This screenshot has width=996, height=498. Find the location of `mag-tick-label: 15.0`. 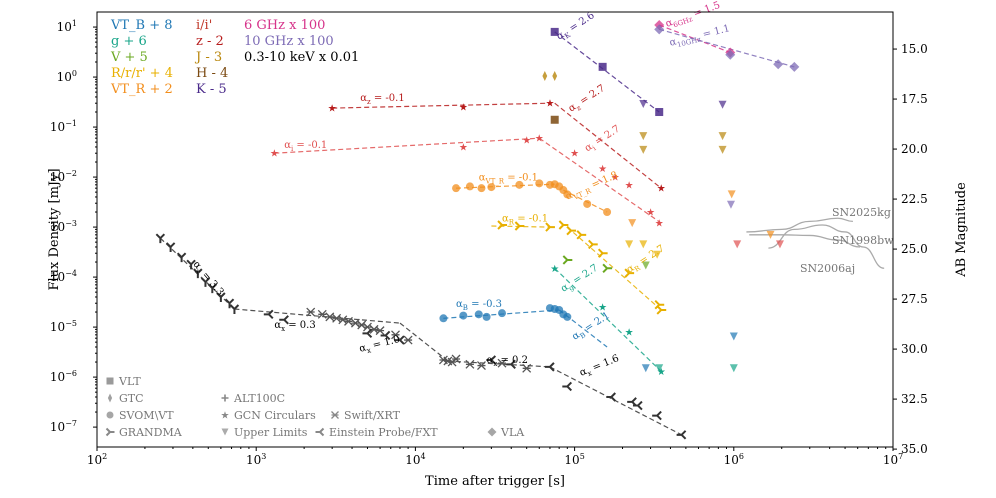

mag-tick-label: 15.0 is located at coordinates (914, 49).